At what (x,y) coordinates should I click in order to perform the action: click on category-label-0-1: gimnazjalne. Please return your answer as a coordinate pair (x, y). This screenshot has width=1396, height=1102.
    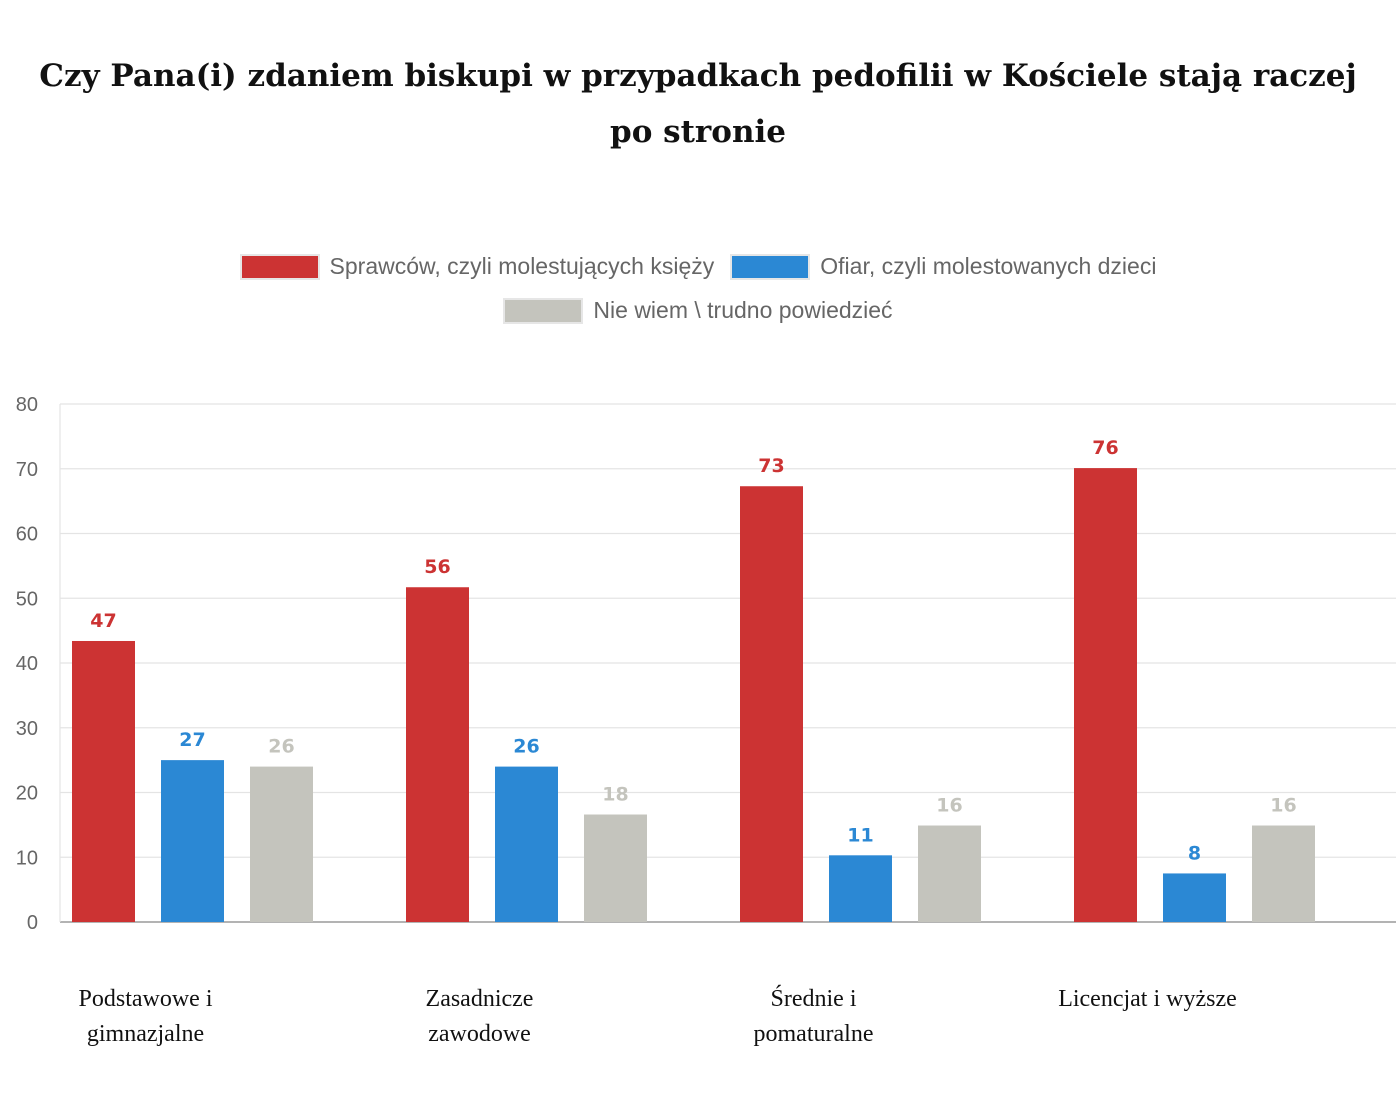
    Looking at the image, I should click on (145, 1034).